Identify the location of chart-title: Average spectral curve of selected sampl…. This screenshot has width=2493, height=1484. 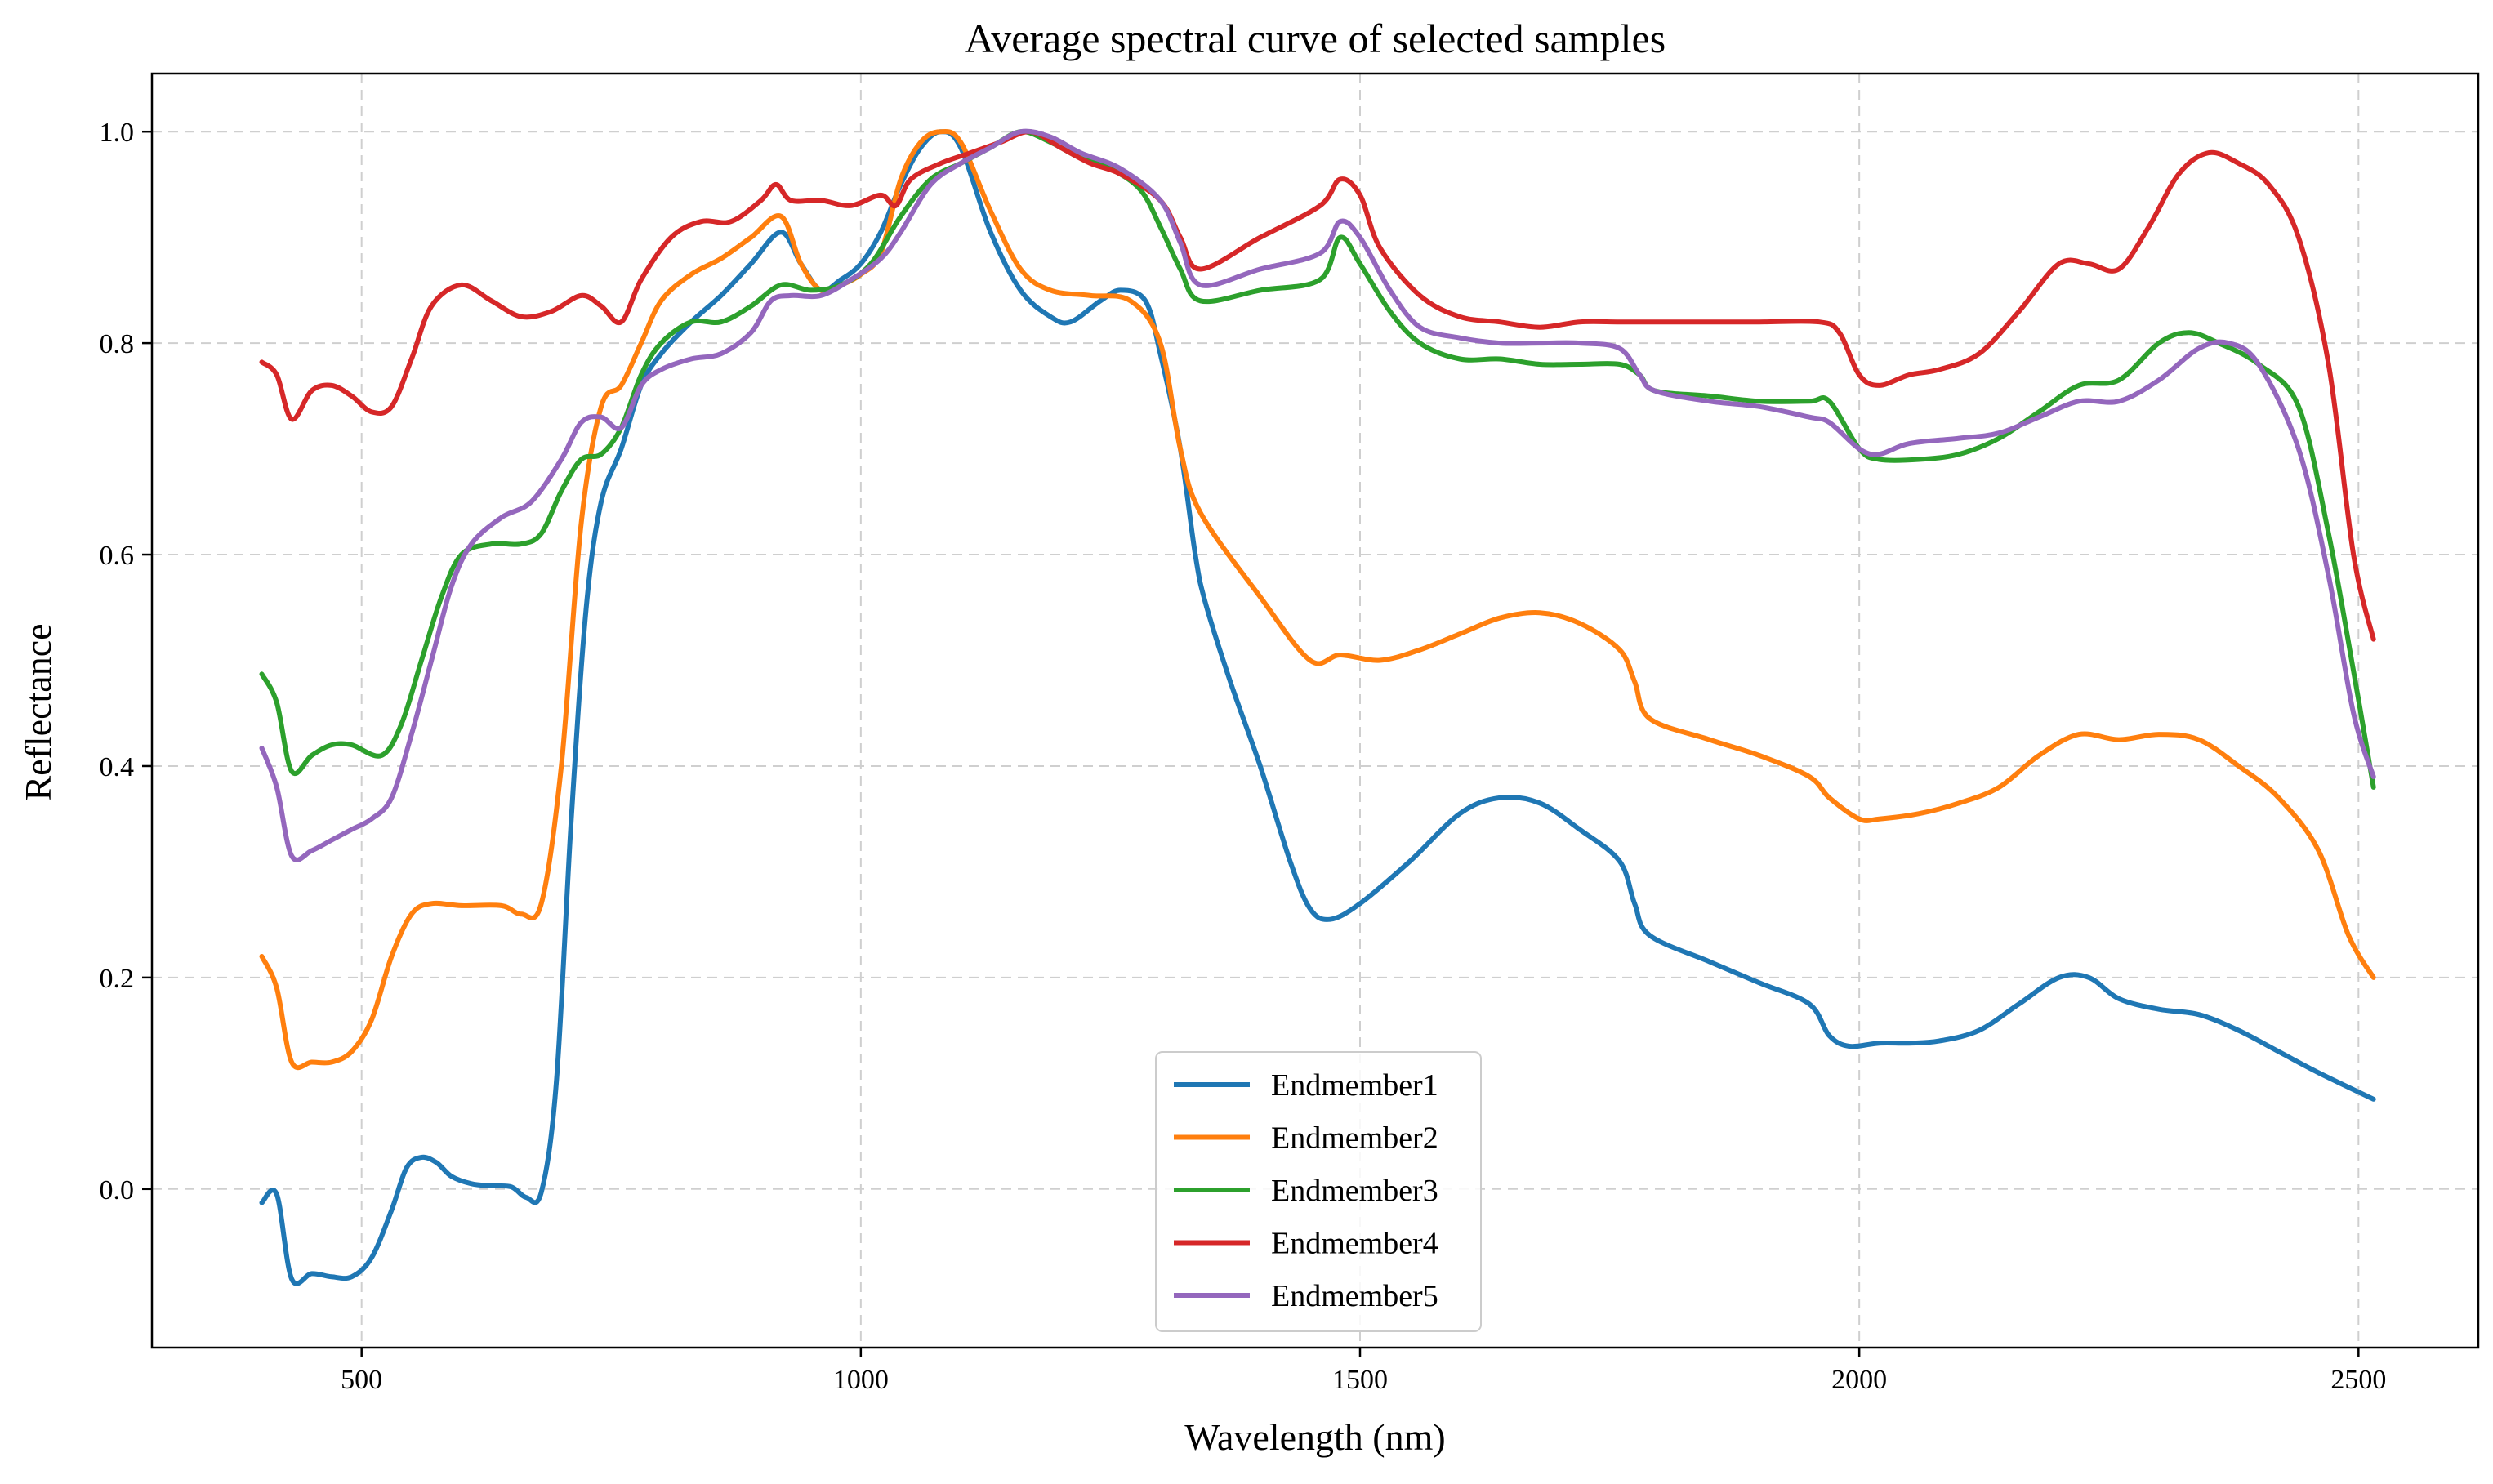
(1315, 39).